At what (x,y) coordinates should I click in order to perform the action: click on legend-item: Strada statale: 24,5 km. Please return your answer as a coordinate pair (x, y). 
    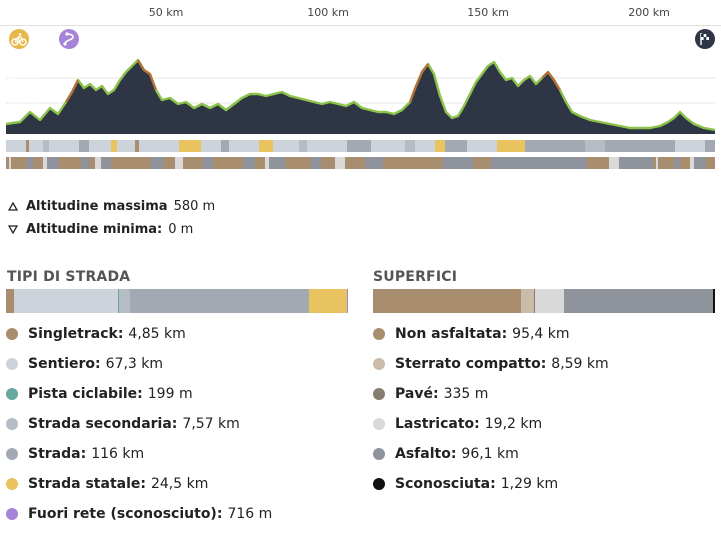
    Looking at the image, I should click on (107, 484).